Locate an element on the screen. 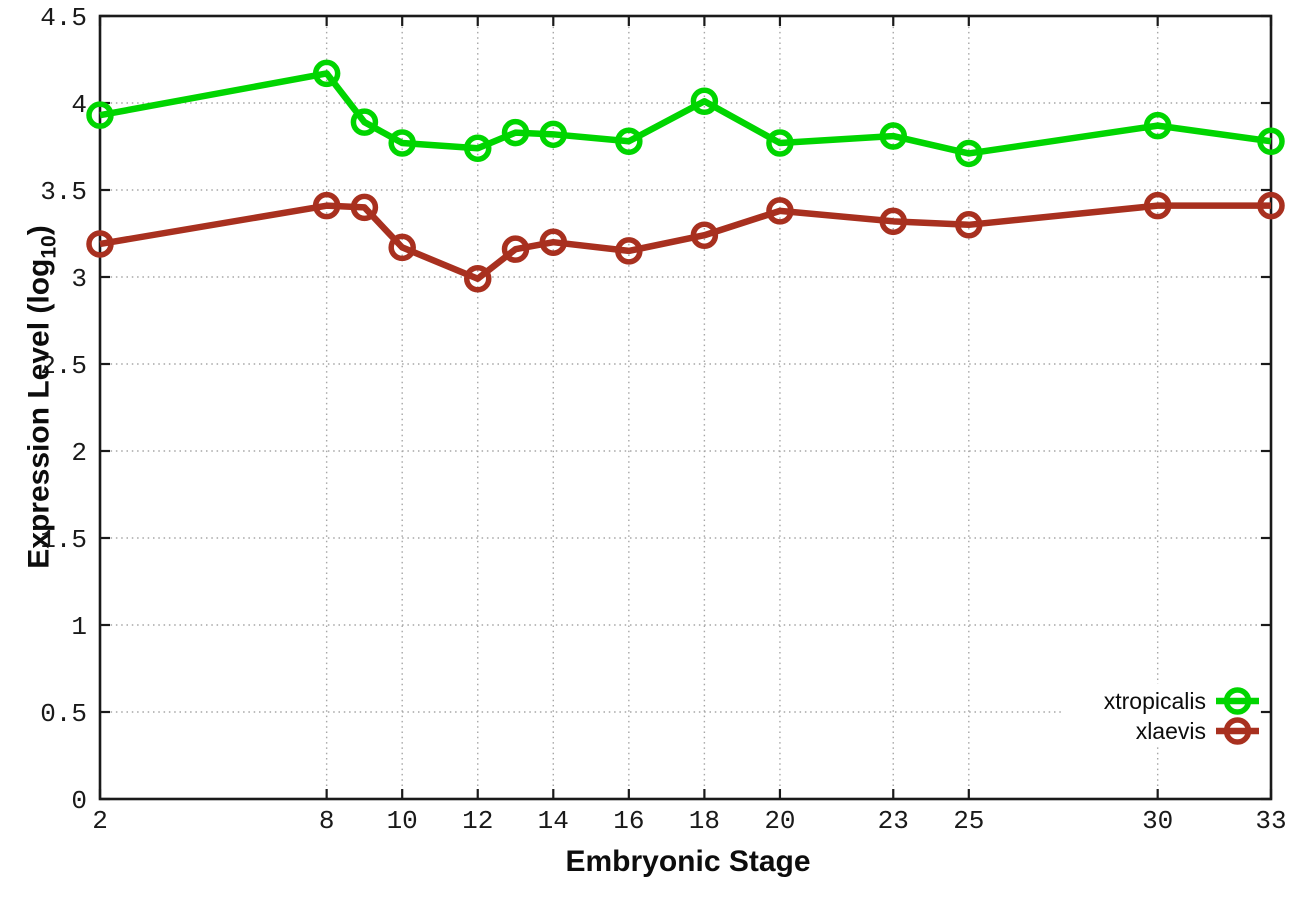 Image resolution: width=1296 pixels, height=907 pixels. y-tick-label: 3.5 is located at coordinates (63, 192).